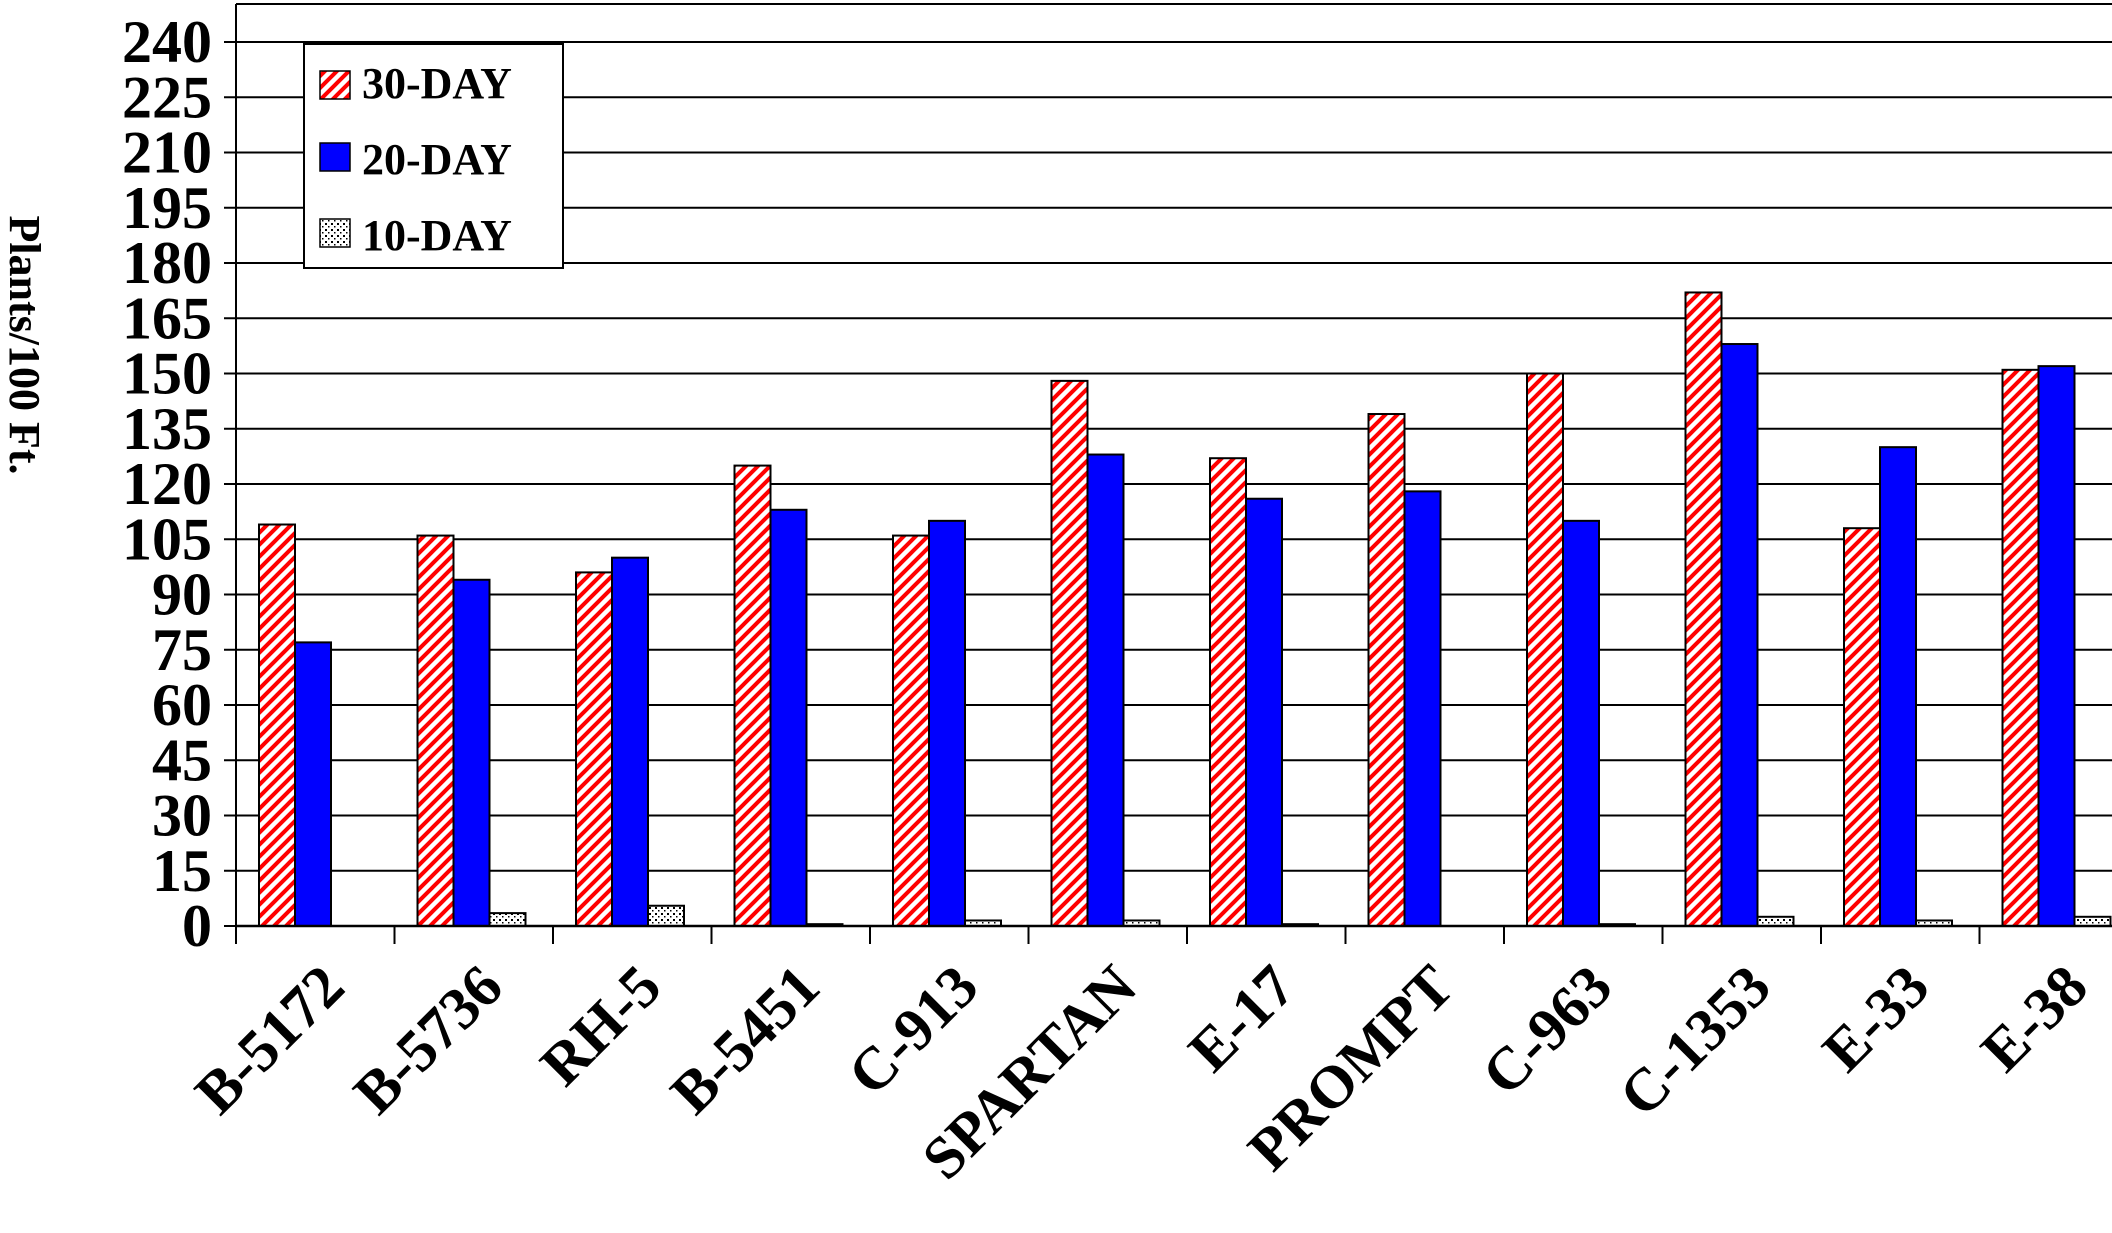 Image resolution: width=2112 pixels, height=1233 pixels. Describe the element at coordinates (167, 97) in the screenshot. I see `y-tick-label: 225` at that location.